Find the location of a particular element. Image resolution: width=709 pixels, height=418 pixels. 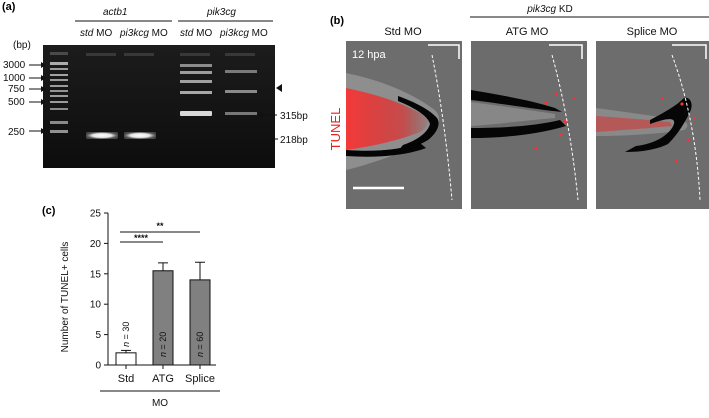

ladder-label-750: 750 is located at coordinates (16, 89).